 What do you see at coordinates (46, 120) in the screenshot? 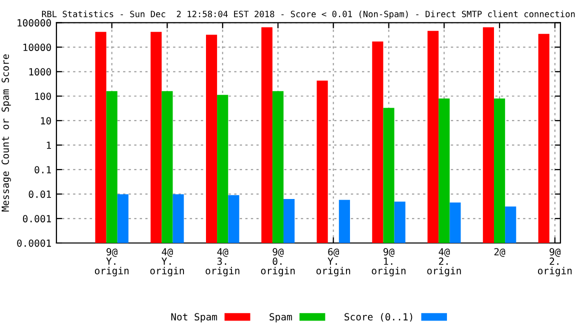
I see `y-tick-label: 10` at bounding box center [46, 120].